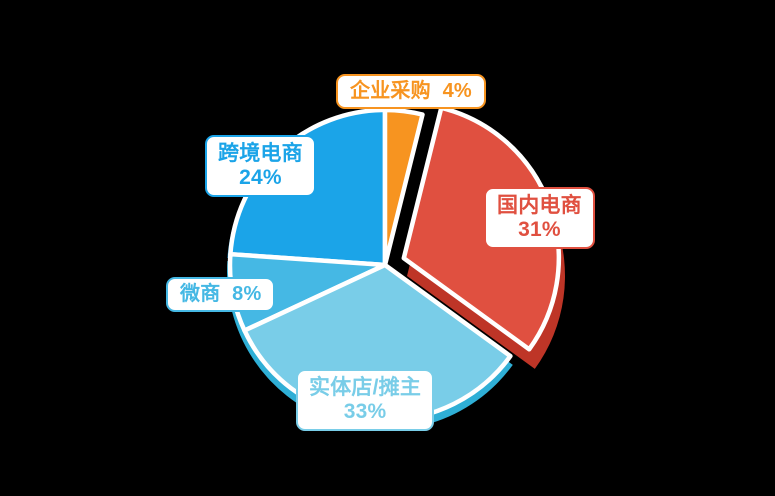  I want to click on data-label-weishang: 微商 8%, so click(221, 295).